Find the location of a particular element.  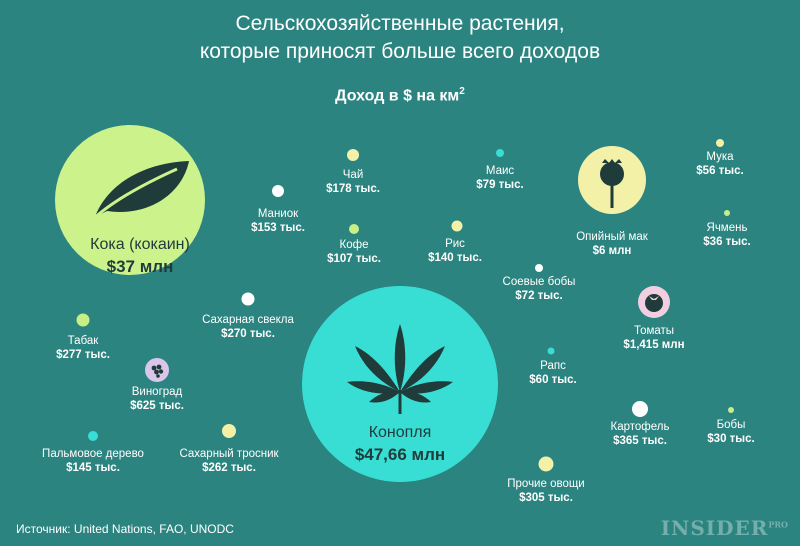

grapes-icon is located at coordinates (157, 371).